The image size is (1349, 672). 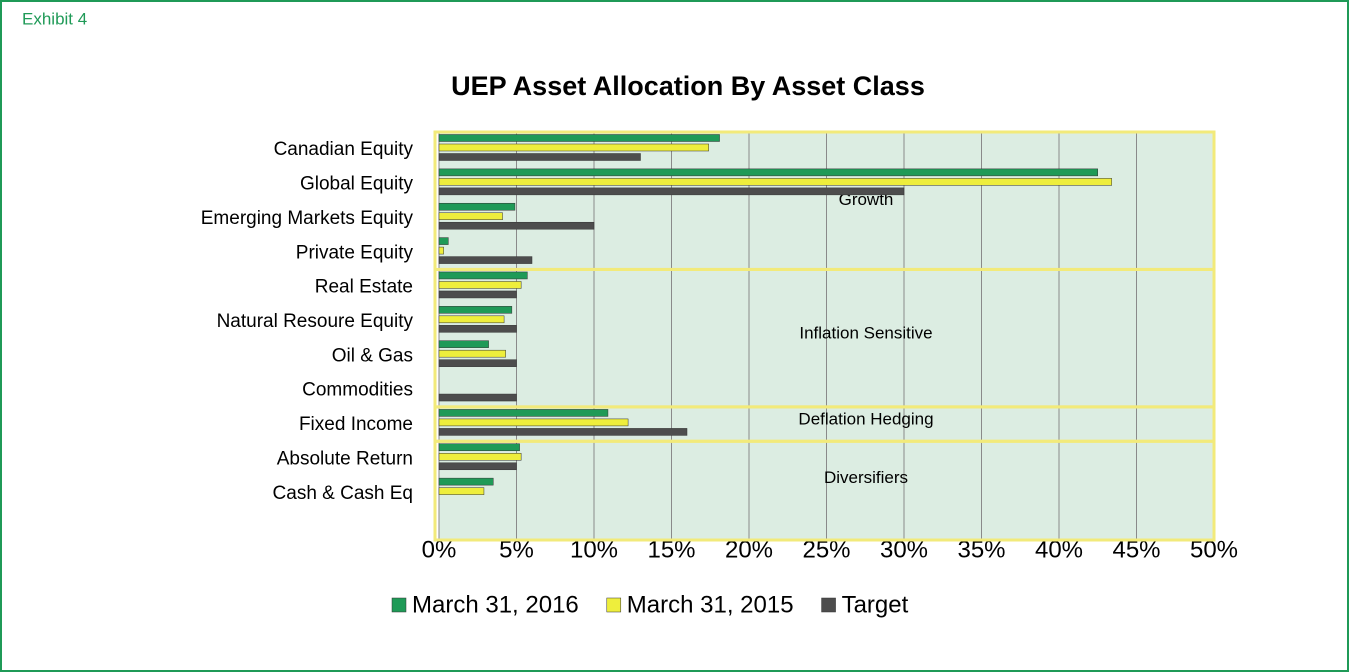 What do you see at coordinates (865, 419) in the screenshot?
I see `group-label: Deflation Hedging` at bounding box center [865, 419].